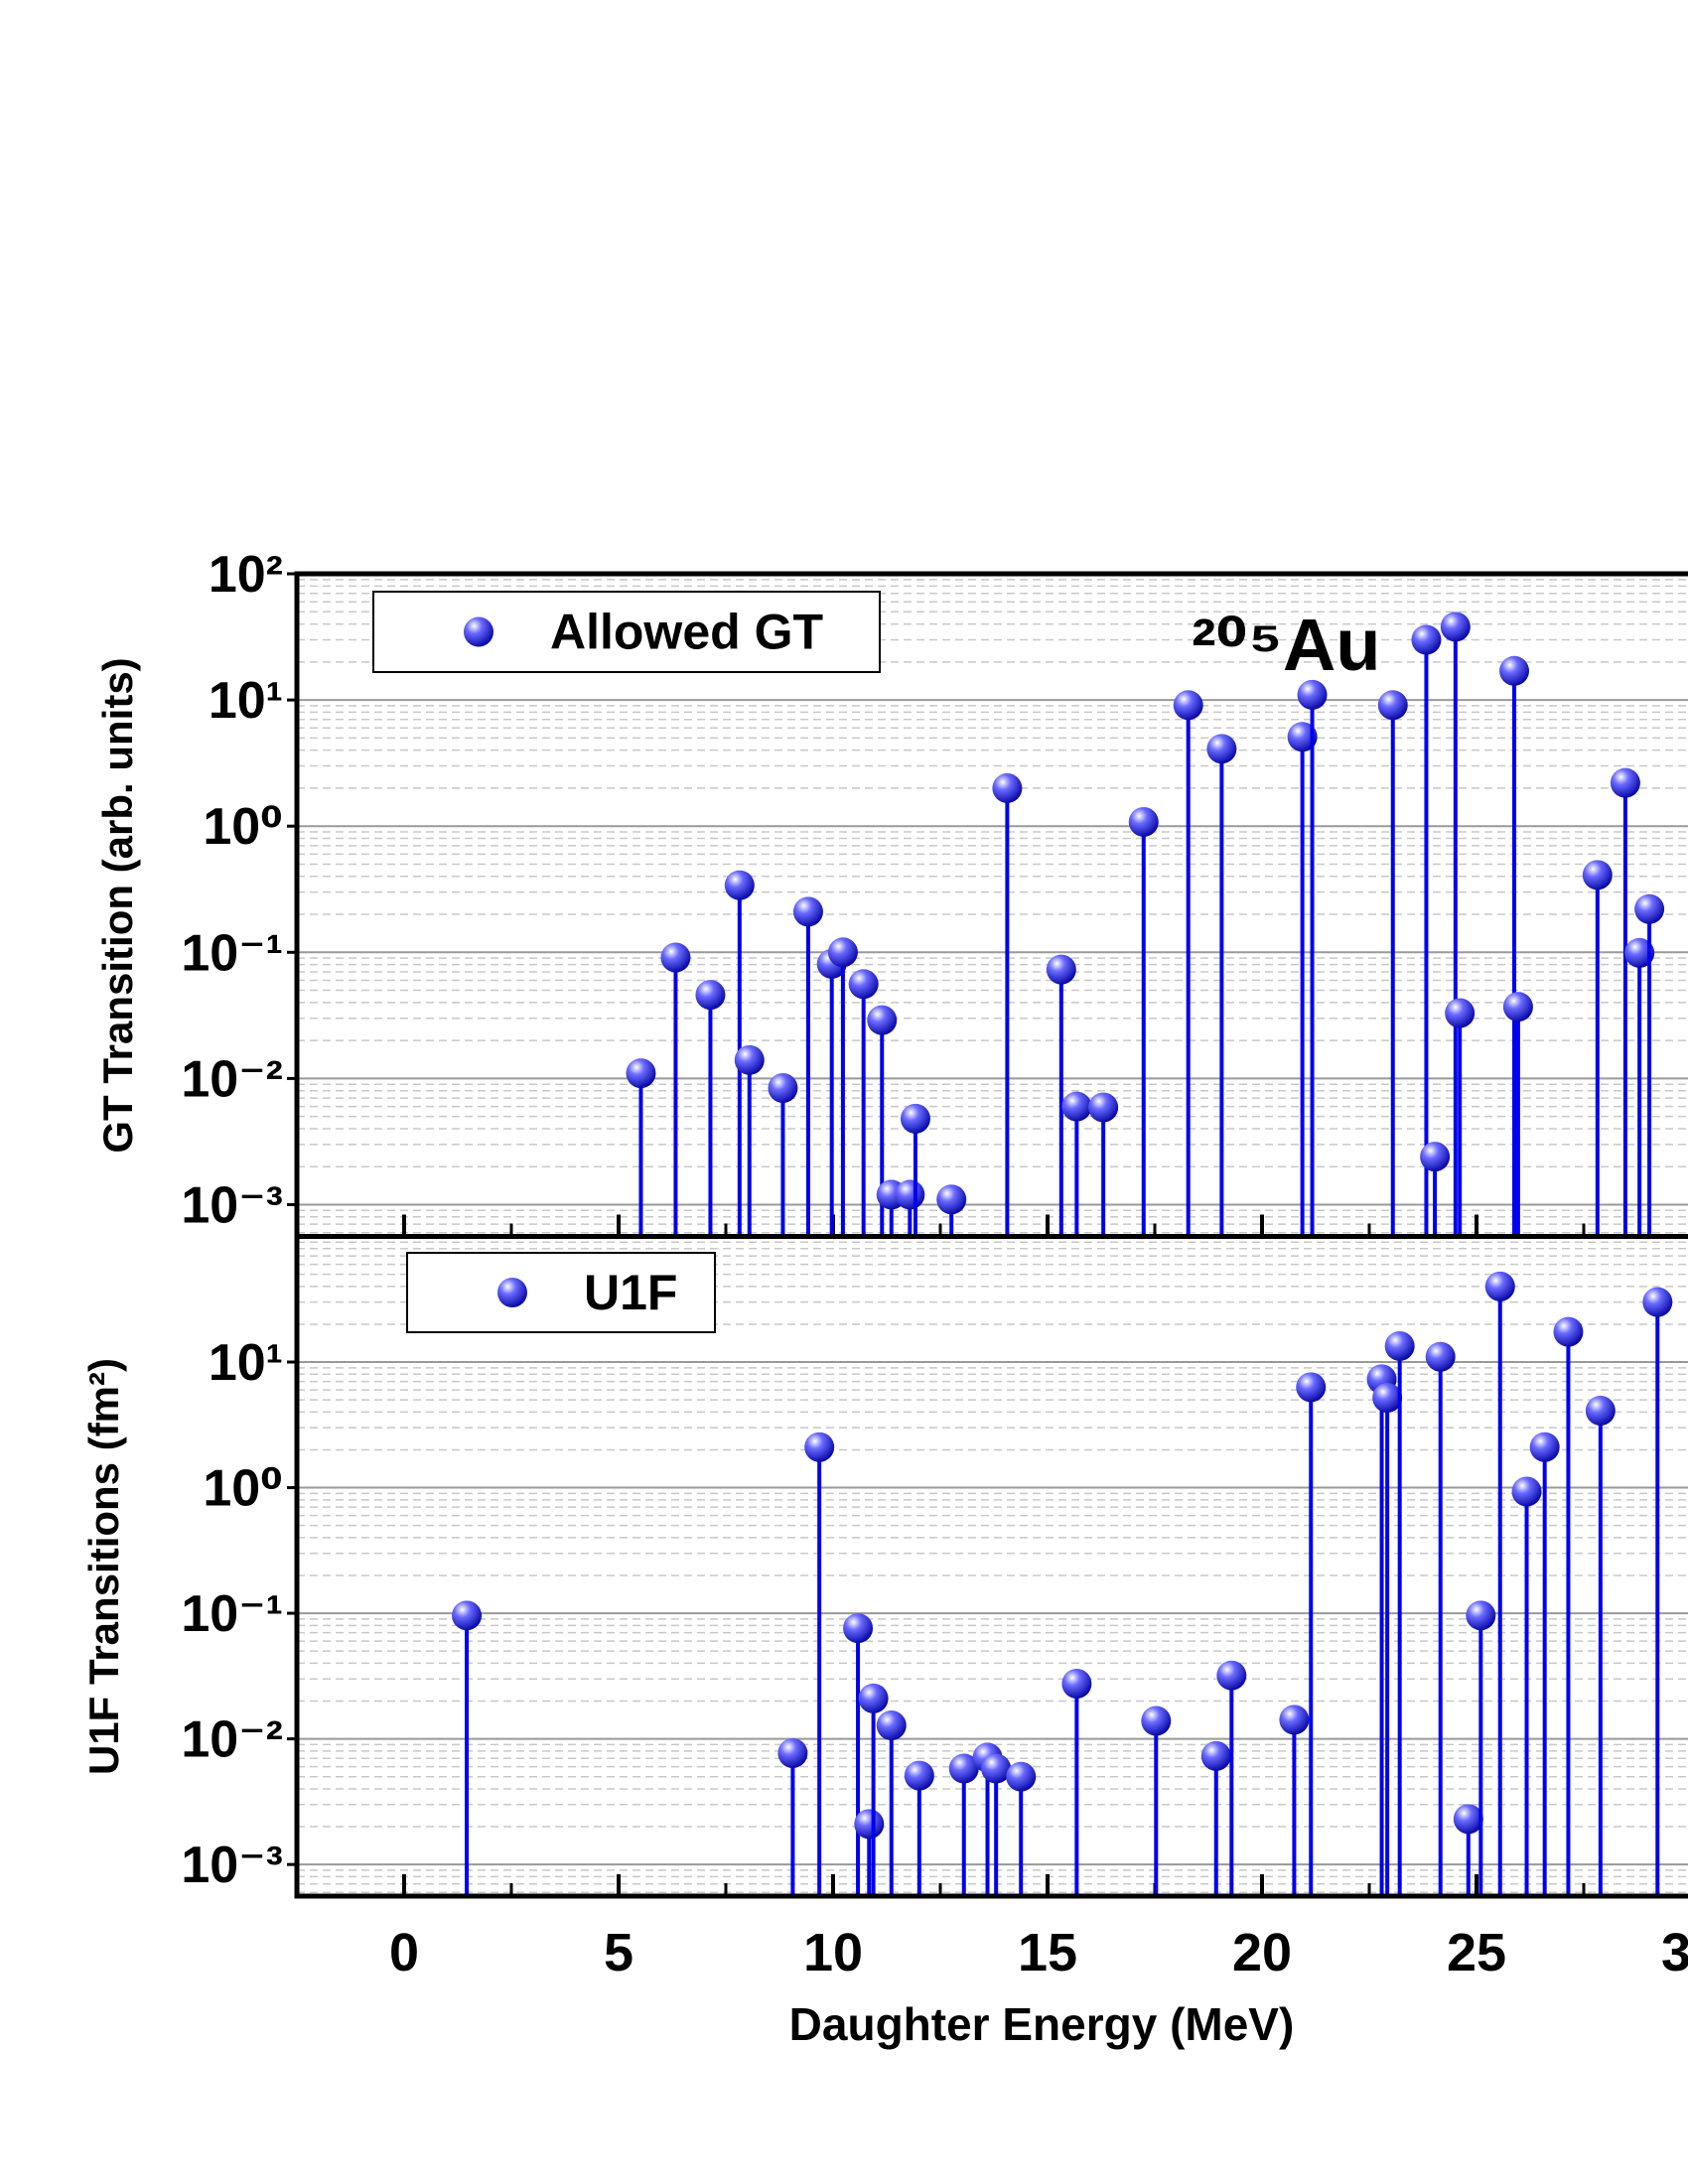  I want to click on y-tick-label: 10², so click(246, 575).